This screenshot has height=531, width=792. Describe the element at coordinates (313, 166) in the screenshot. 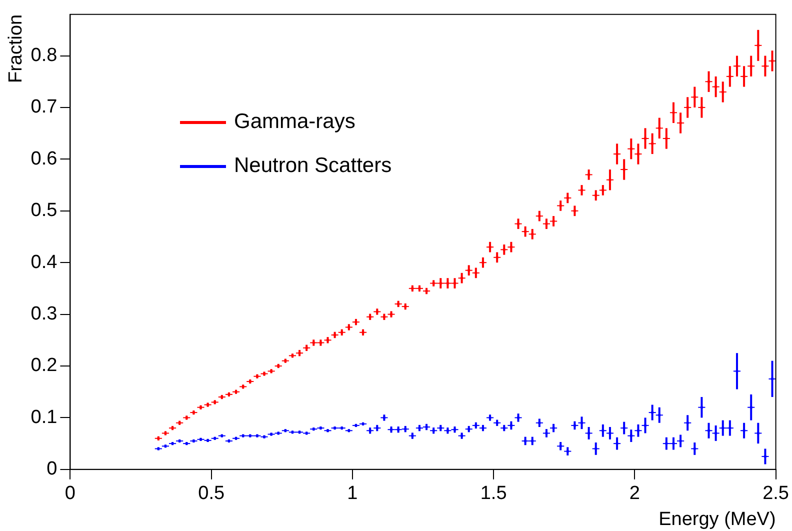

I see `legend-label: Neutron Scatters` at that location.